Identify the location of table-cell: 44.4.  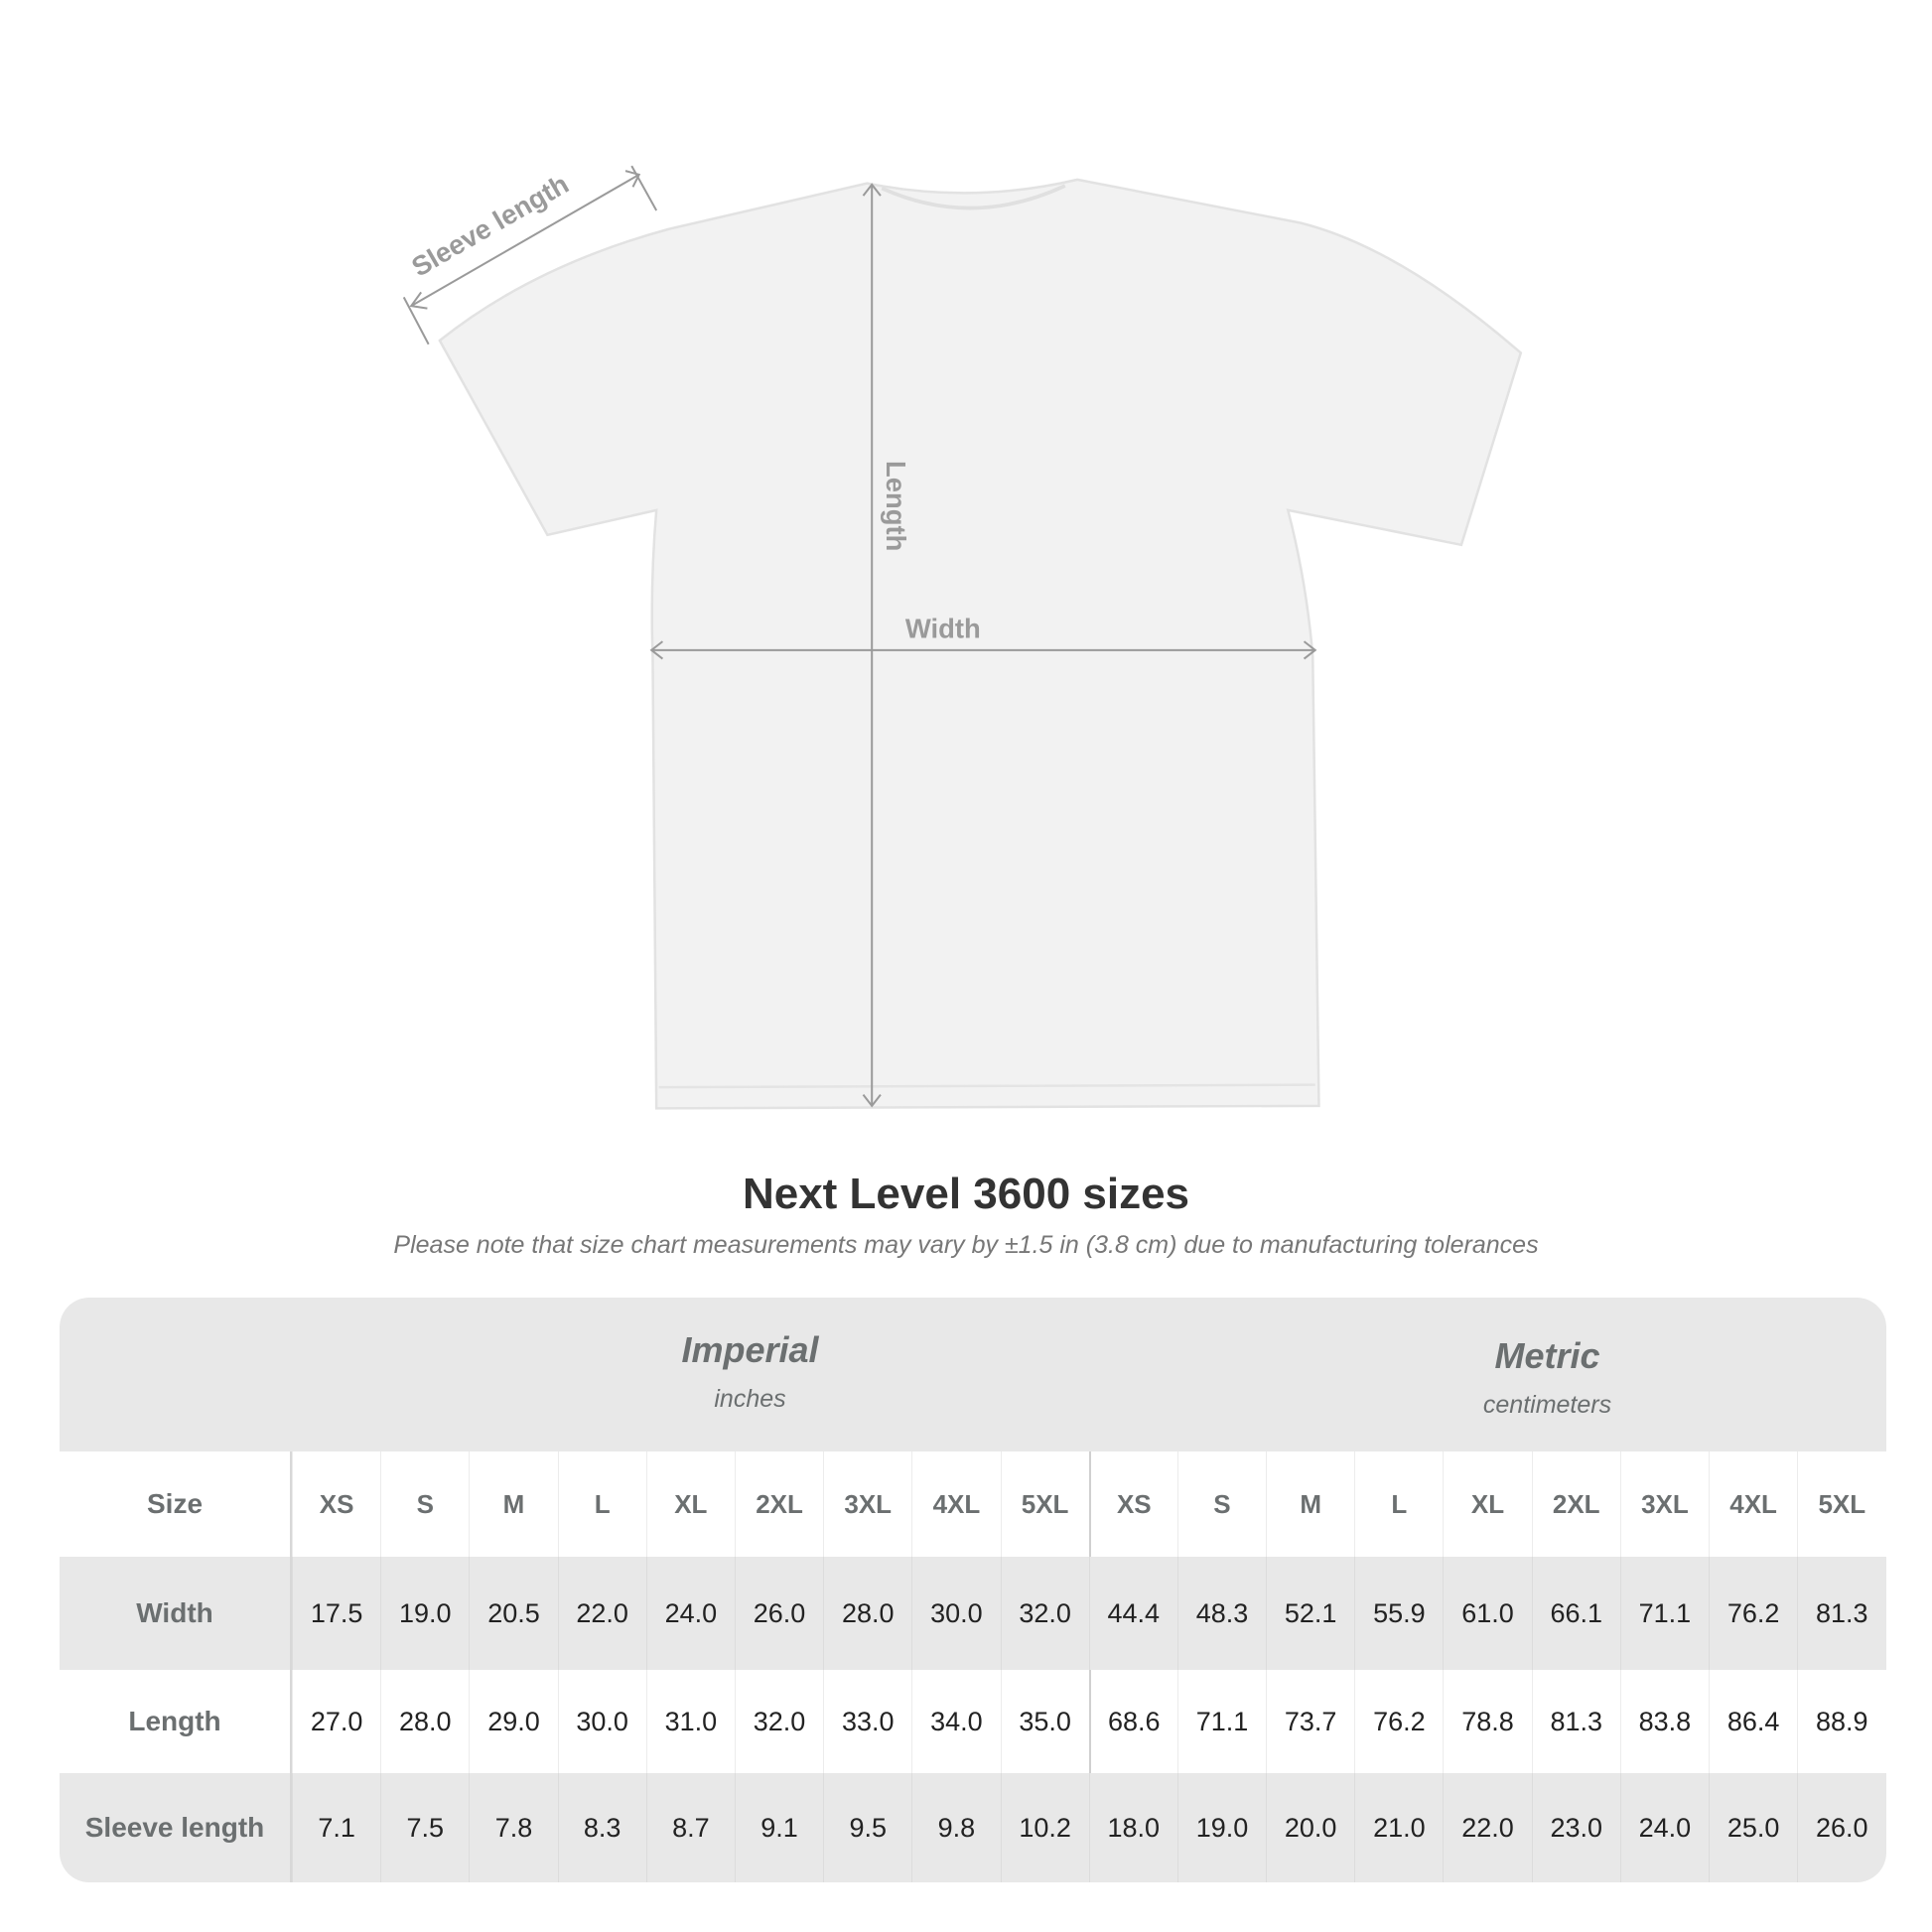
(1132, 1613).